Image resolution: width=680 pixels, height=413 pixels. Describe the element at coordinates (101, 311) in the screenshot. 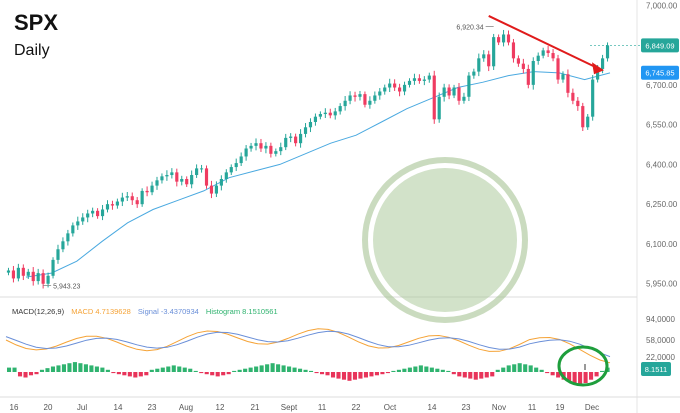

I see `macd-legend-macd: MACD 4.7139628` at that location.